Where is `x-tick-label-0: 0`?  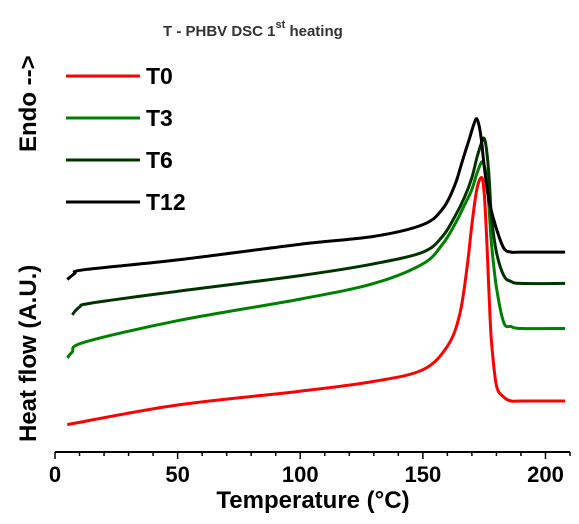 x-tick-label-0: 0 is located at coordinates (55, 474).